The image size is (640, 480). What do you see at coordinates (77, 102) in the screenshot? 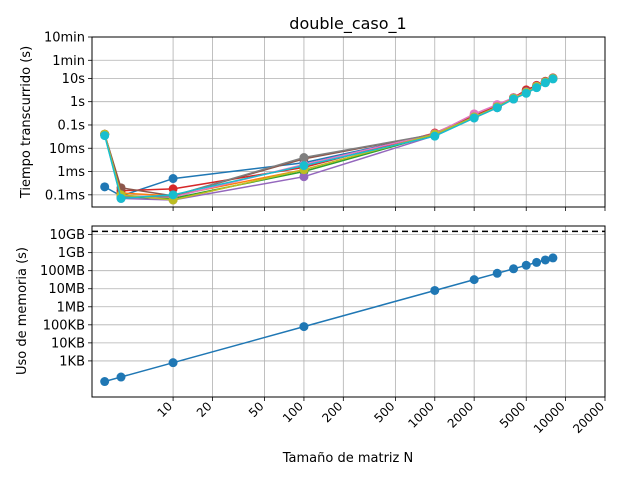
I see `time-y-tick-label: 1s` at bounding box center [77, 102].